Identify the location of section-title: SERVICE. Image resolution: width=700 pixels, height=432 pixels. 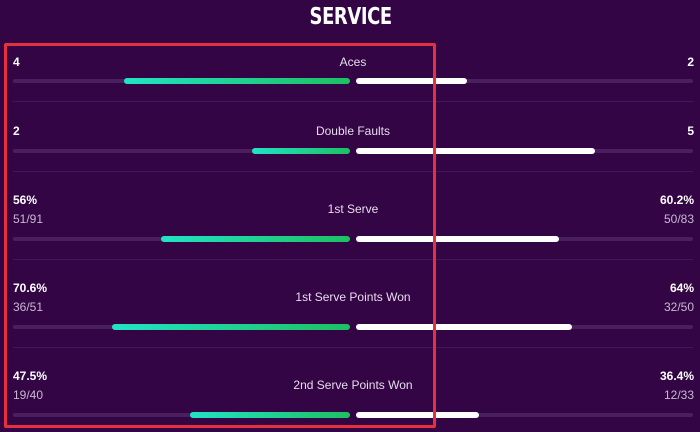
(351, 17).